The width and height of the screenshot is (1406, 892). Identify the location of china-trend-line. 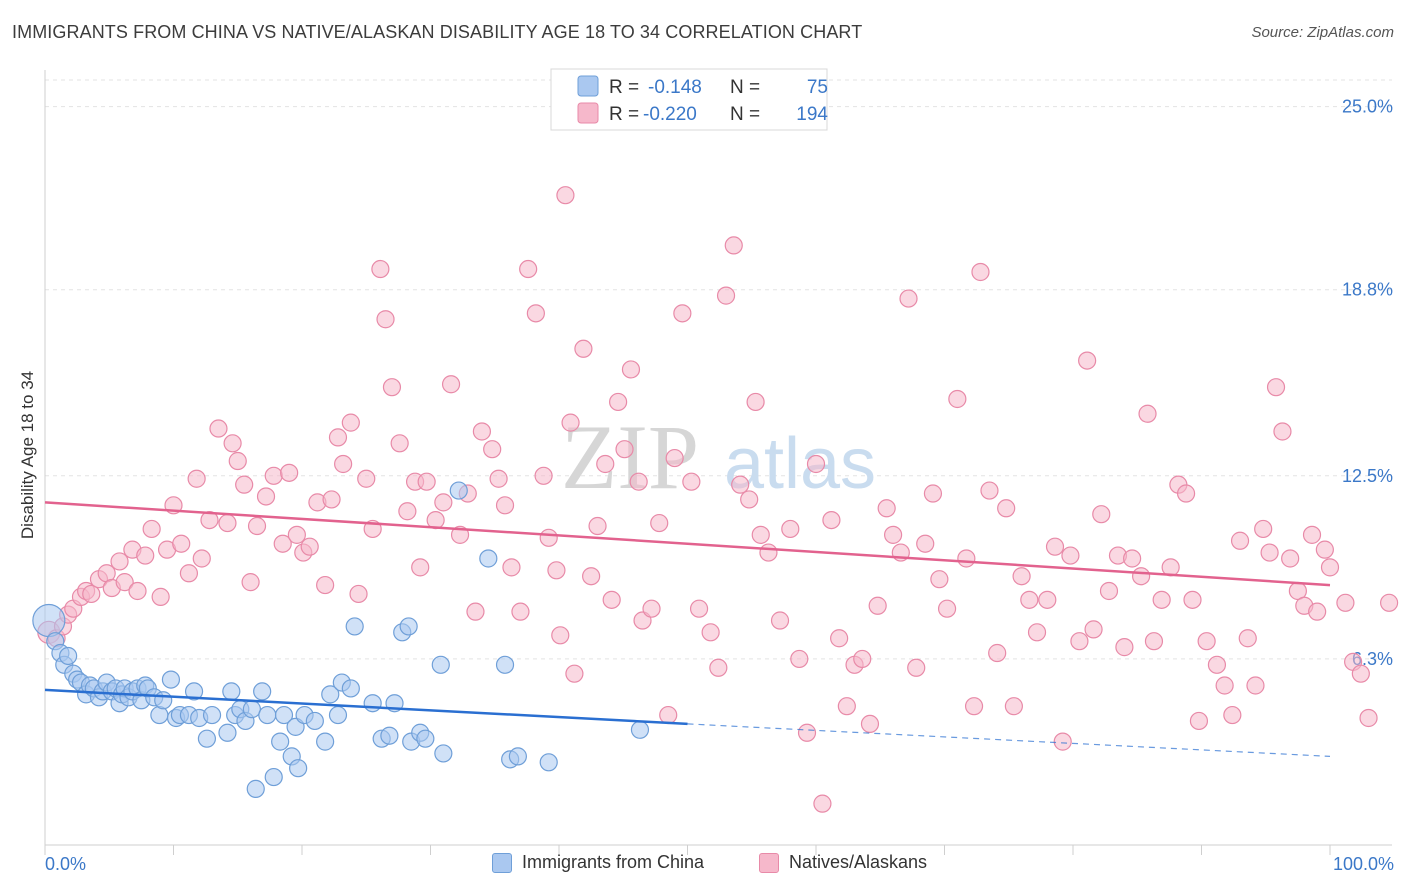
(366, 707).